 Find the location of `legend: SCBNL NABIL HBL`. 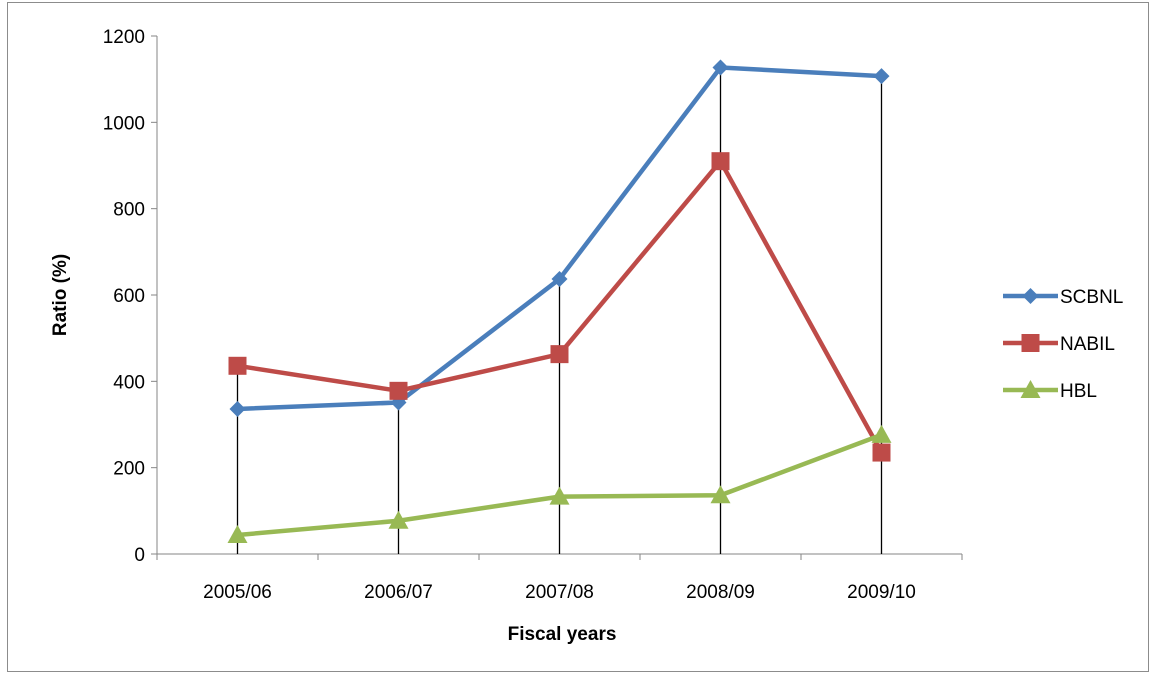

legend: SCBNL NABIL HBL is located at coordinates (1063, 344).